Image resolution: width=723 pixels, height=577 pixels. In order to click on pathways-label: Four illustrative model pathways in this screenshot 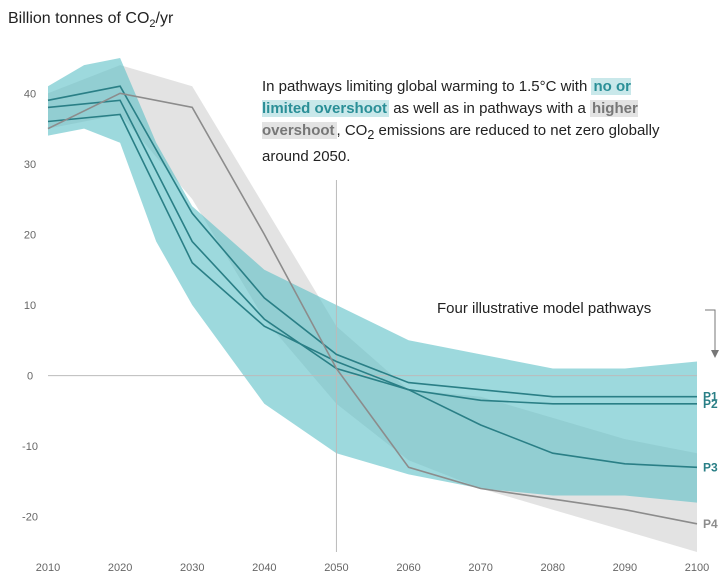, I will do `click(544, 308)`.